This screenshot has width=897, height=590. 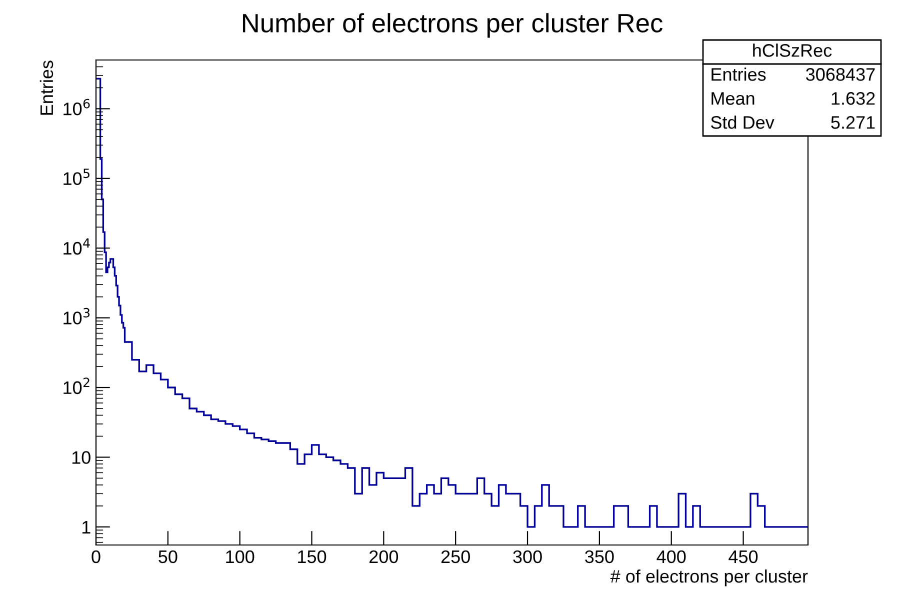 I want to click on y-tick-label: 10$^{5}$, so click(x=77, y=177).